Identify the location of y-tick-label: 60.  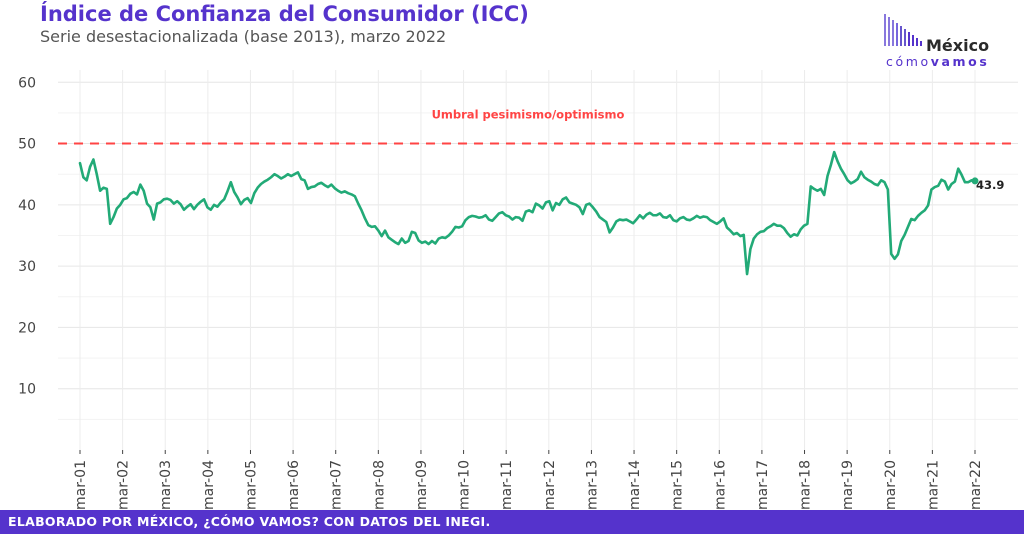
(27, 83).